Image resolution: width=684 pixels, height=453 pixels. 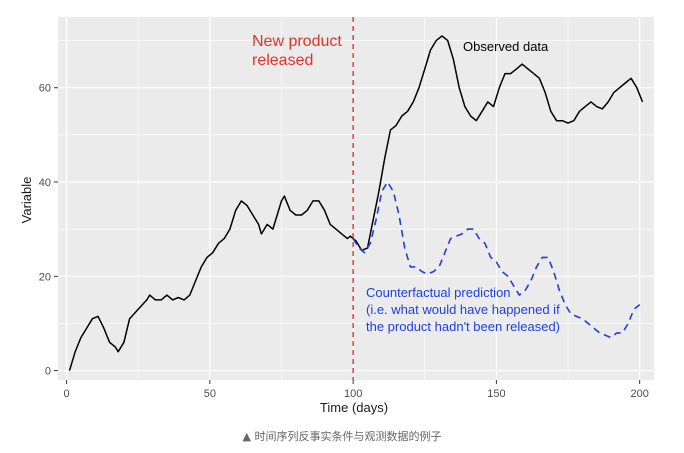 What do you see at coordinates (342, 436) in the screenshot?
I see `figure-caption: ▲ 时间序列反事实条件与观测数据的例子` at bounding box center [342, 436].